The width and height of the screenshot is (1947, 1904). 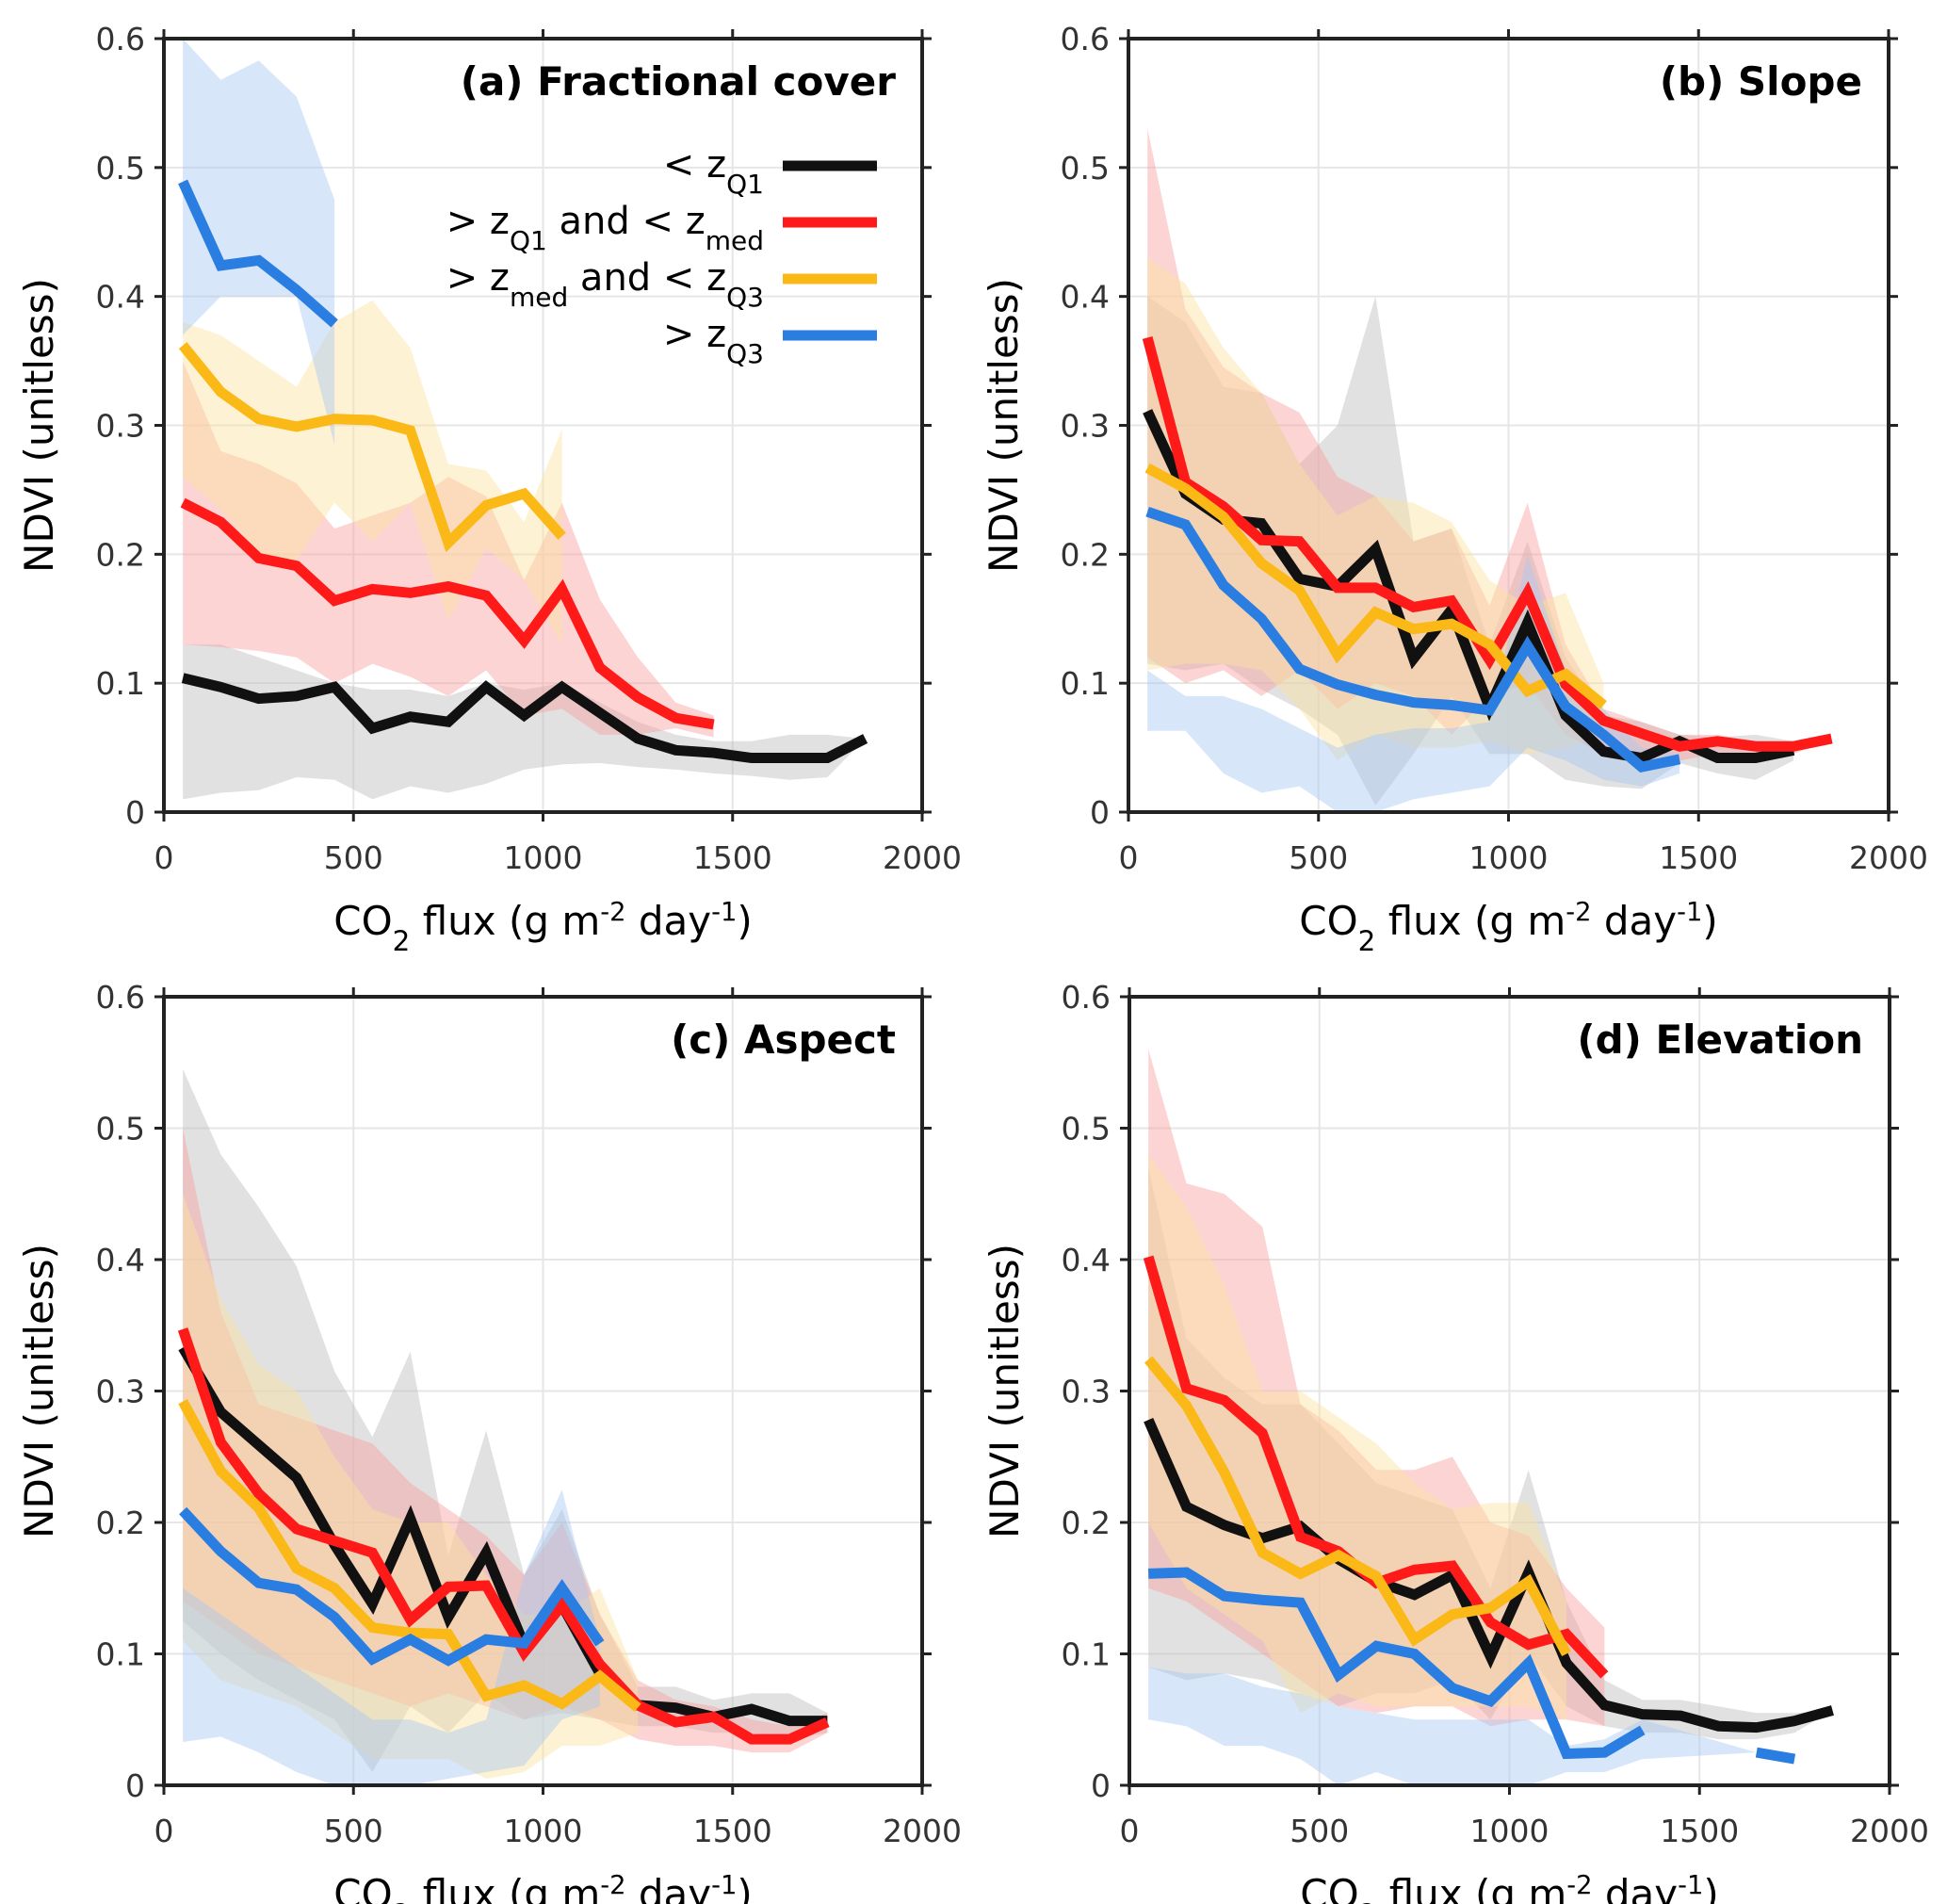 What do you see at coordinates (1761, 81) in the screenshot?
I see `panel-title: (b) Slope` at bounding box center [1761, 81].